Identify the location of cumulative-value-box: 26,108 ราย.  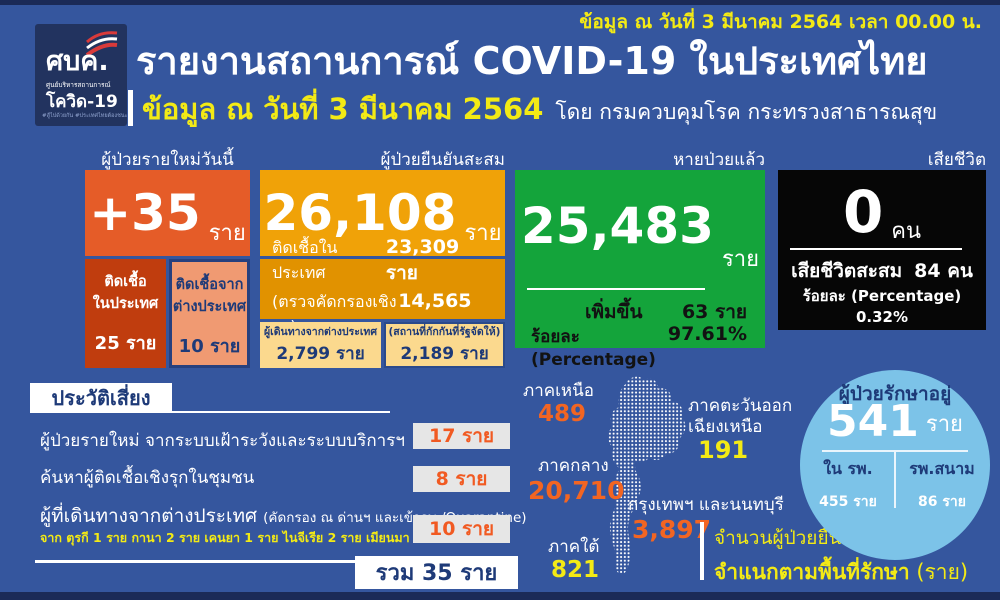
(382, 213).